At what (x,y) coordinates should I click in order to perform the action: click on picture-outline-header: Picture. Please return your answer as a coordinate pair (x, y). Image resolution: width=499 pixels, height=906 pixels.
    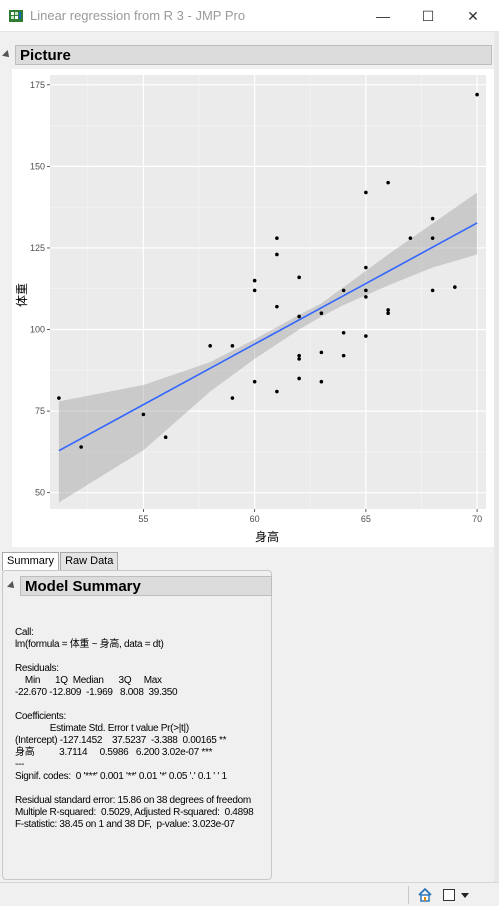
    Looking at the image, I should click on (247, 55).